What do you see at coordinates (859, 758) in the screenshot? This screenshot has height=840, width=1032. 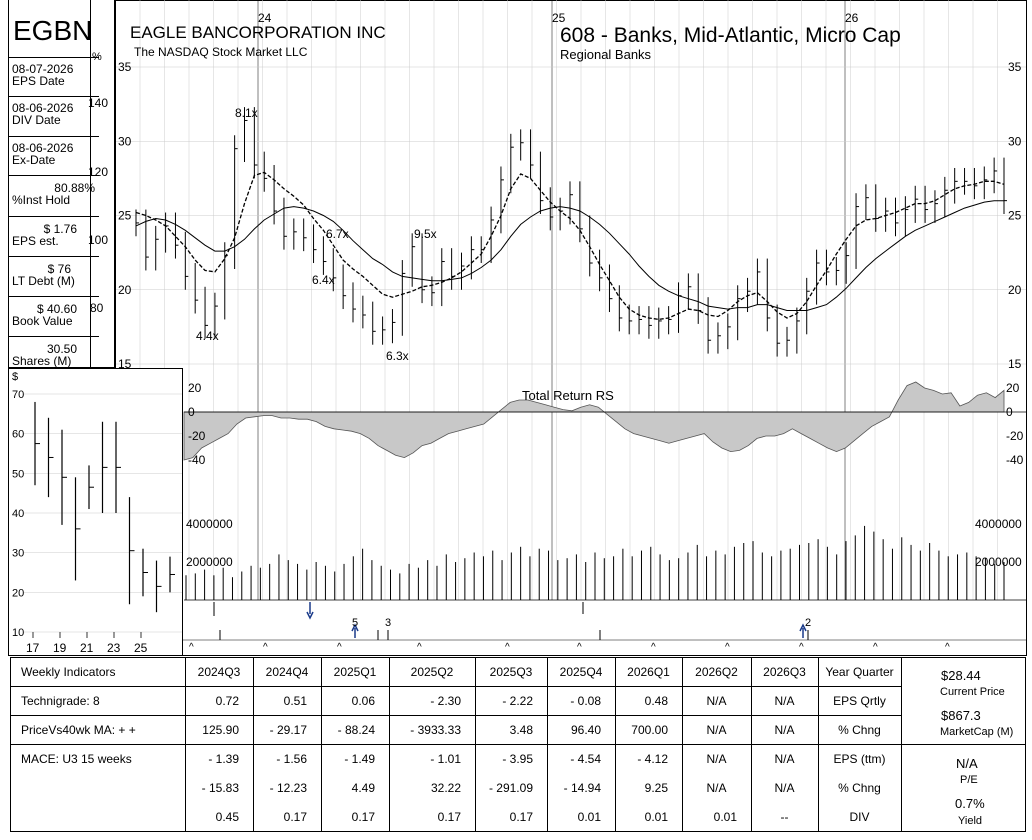 I see `table-metric-label: EPS (ttm)` at bounding box center [859, 758].